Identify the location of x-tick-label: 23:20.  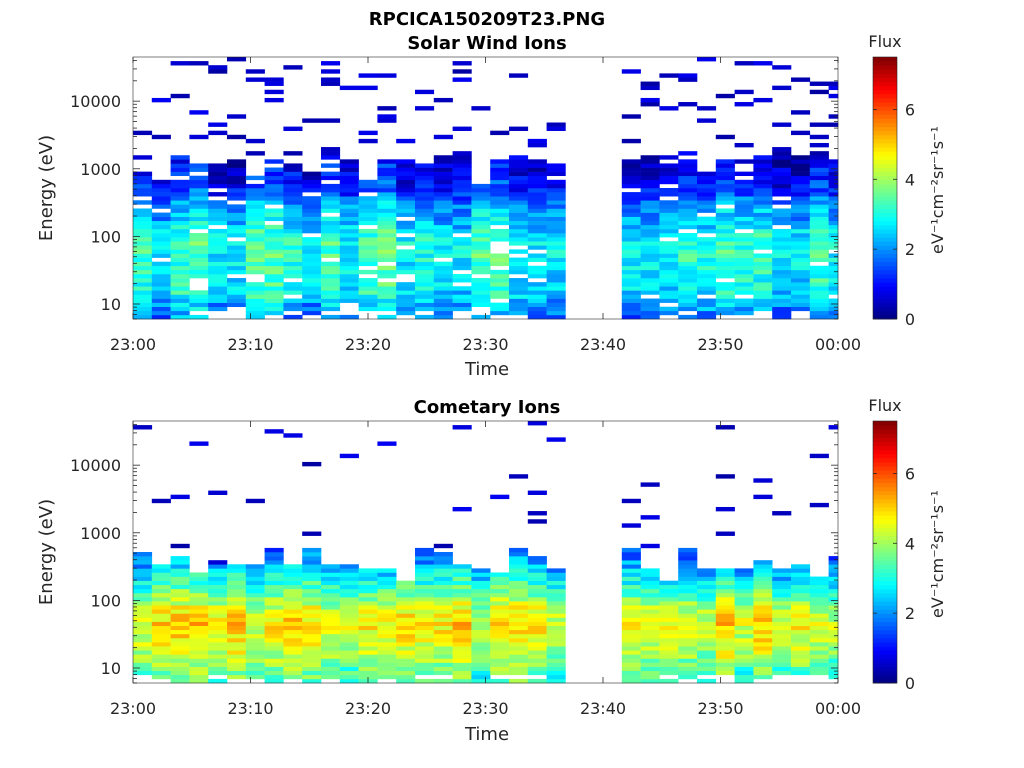
(368, 344).